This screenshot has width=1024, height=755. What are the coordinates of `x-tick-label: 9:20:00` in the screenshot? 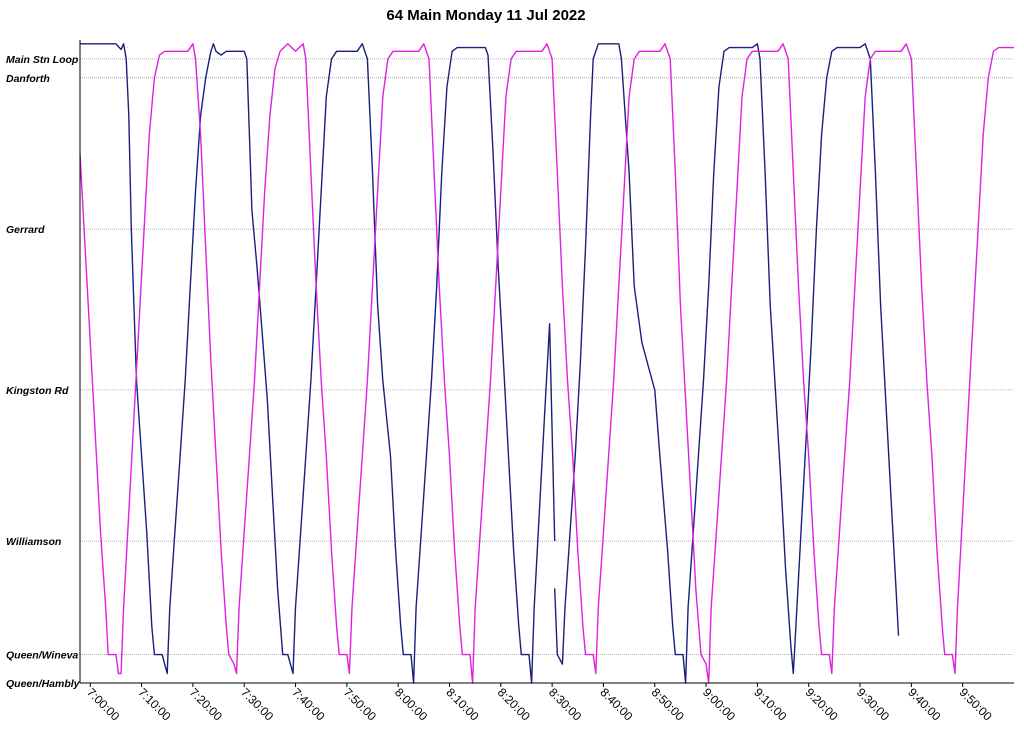 It's located at (822, 704).